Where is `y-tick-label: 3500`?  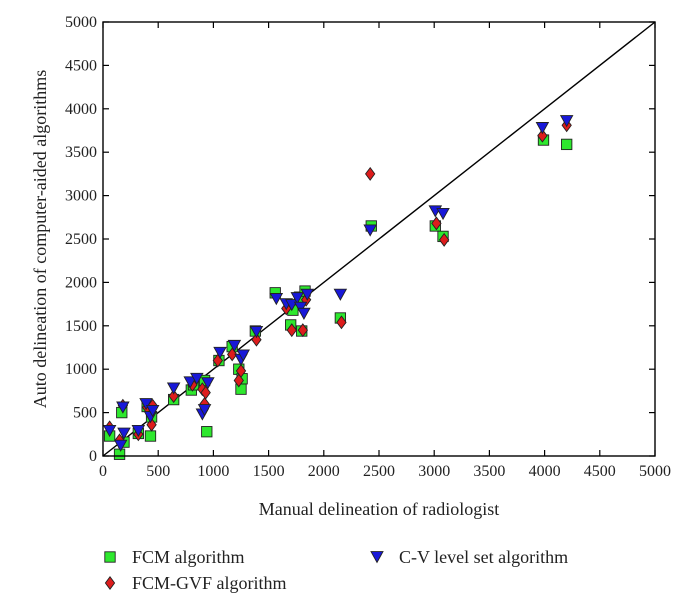 y-tick-label: 3500 is located at coordinates (81, 152).